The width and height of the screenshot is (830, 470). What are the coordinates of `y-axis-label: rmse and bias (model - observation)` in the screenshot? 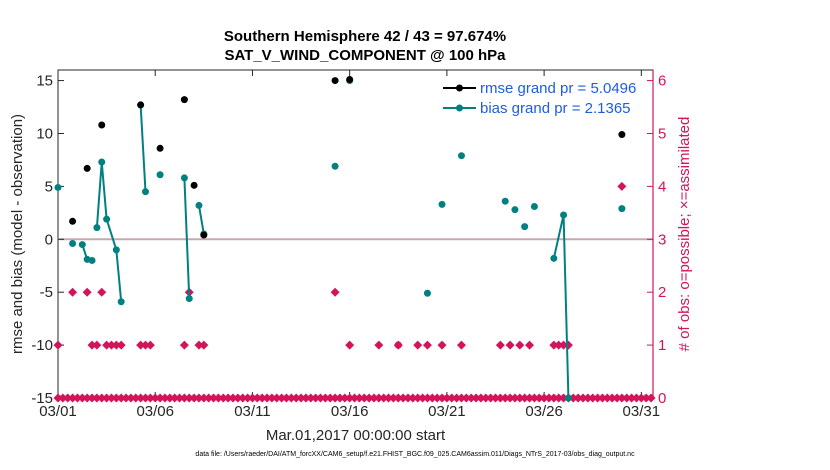 It's located at (17, 234).